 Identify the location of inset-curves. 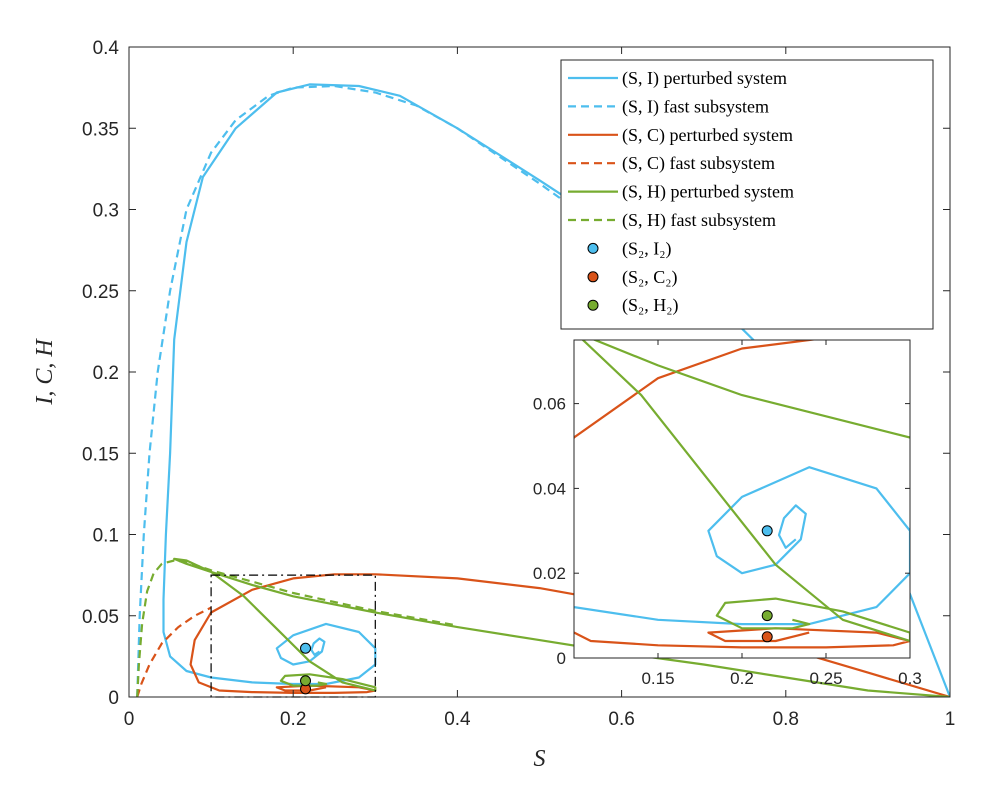
(742, 494).